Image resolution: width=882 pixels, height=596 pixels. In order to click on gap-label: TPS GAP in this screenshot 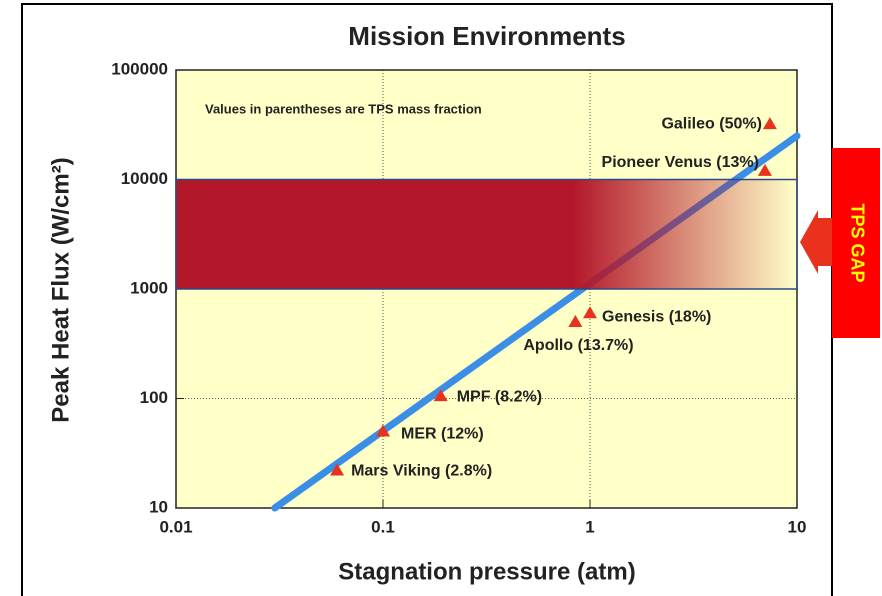, I will do `click(857, 242)`.